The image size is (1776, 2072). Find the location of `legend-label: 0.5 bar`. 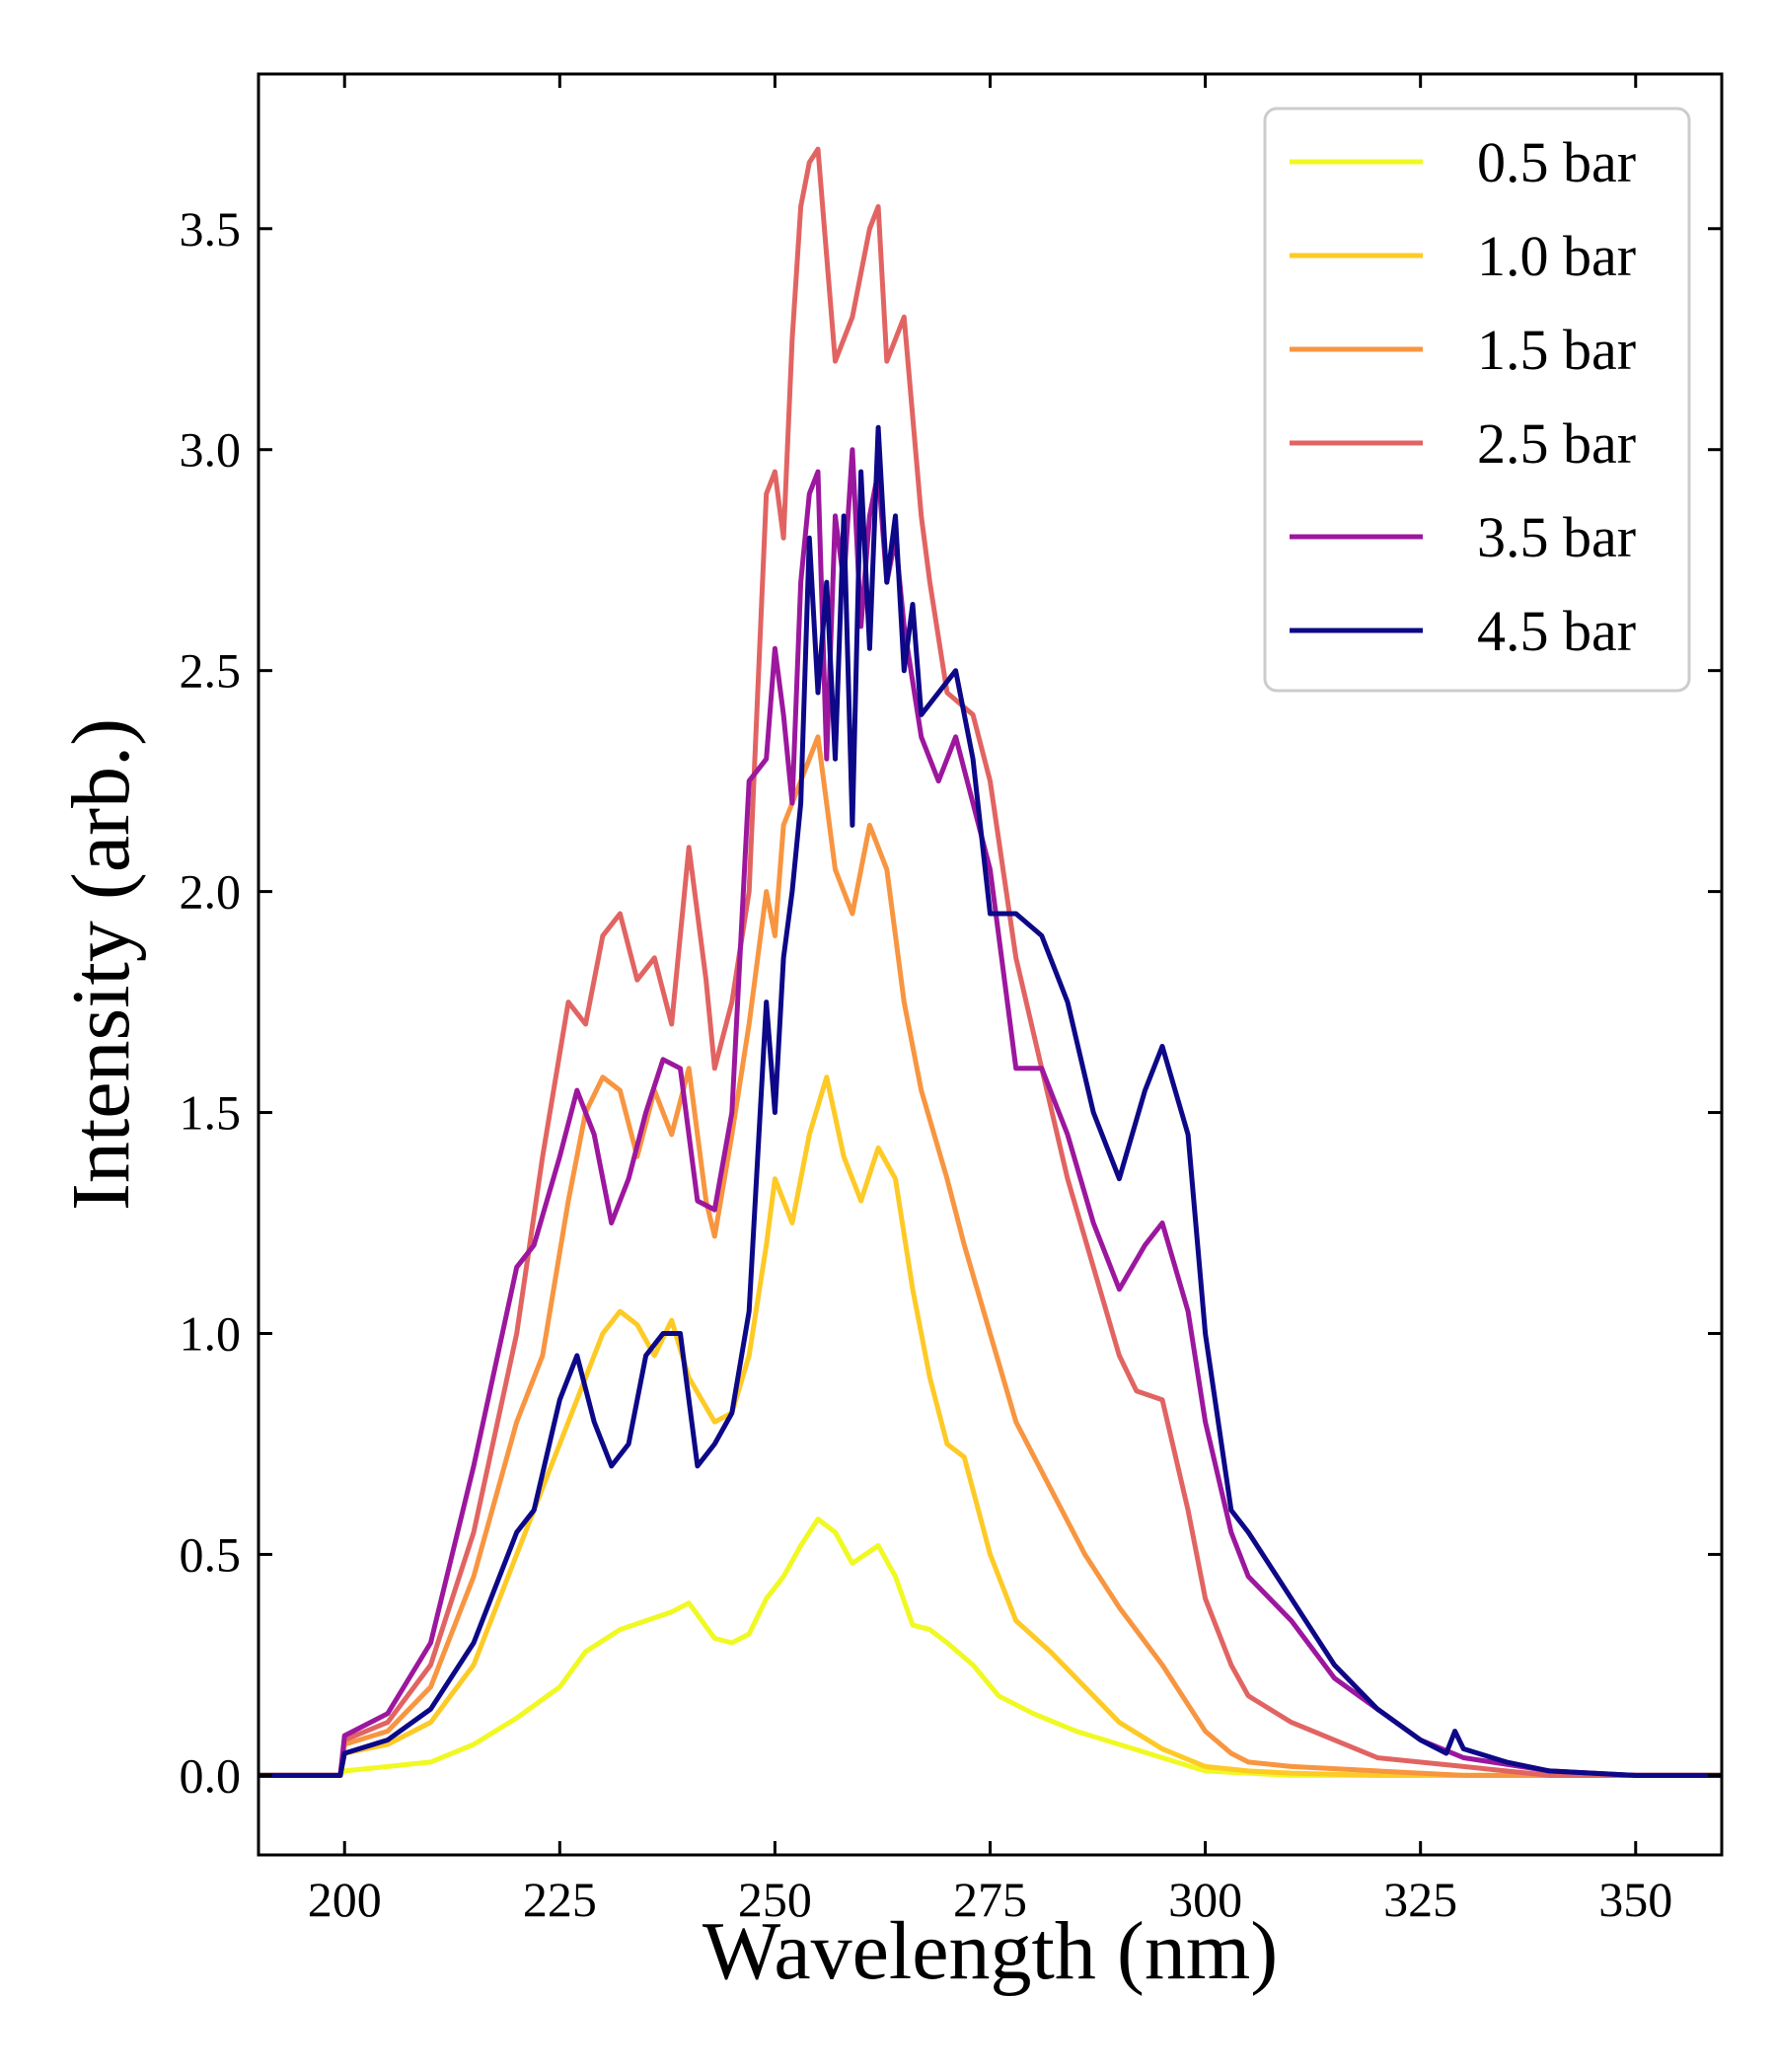

legend-label: 0.5 bar is located at coordinates (1557, 162).